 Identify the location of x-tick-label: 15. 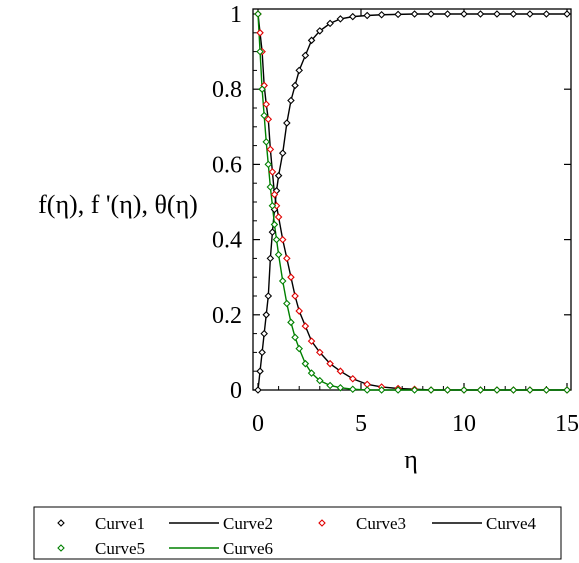
(567, 424).